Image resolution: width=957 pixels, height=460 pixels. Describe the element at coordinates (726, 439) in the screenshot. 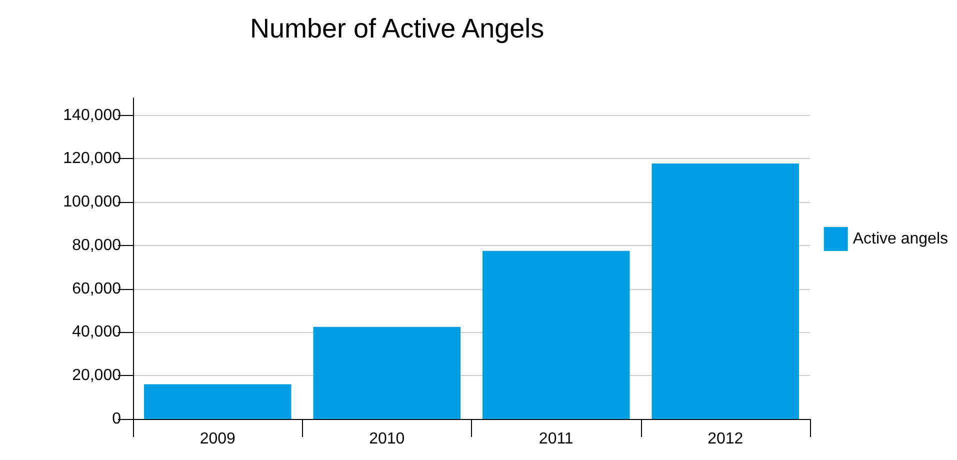

I see `x-tick-label: 2012` at that location.